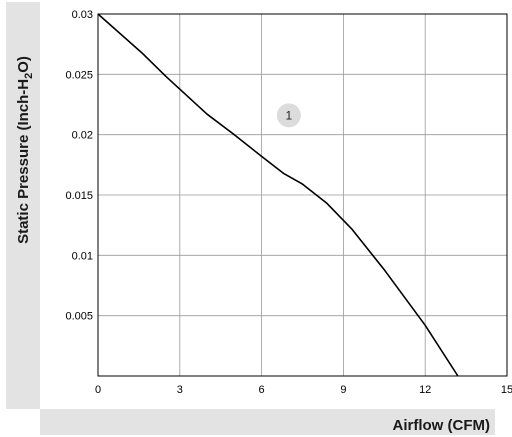 This screenshot has height=437, width=512. I want to click on y-tick-label: 0.02, so click(82, 136).